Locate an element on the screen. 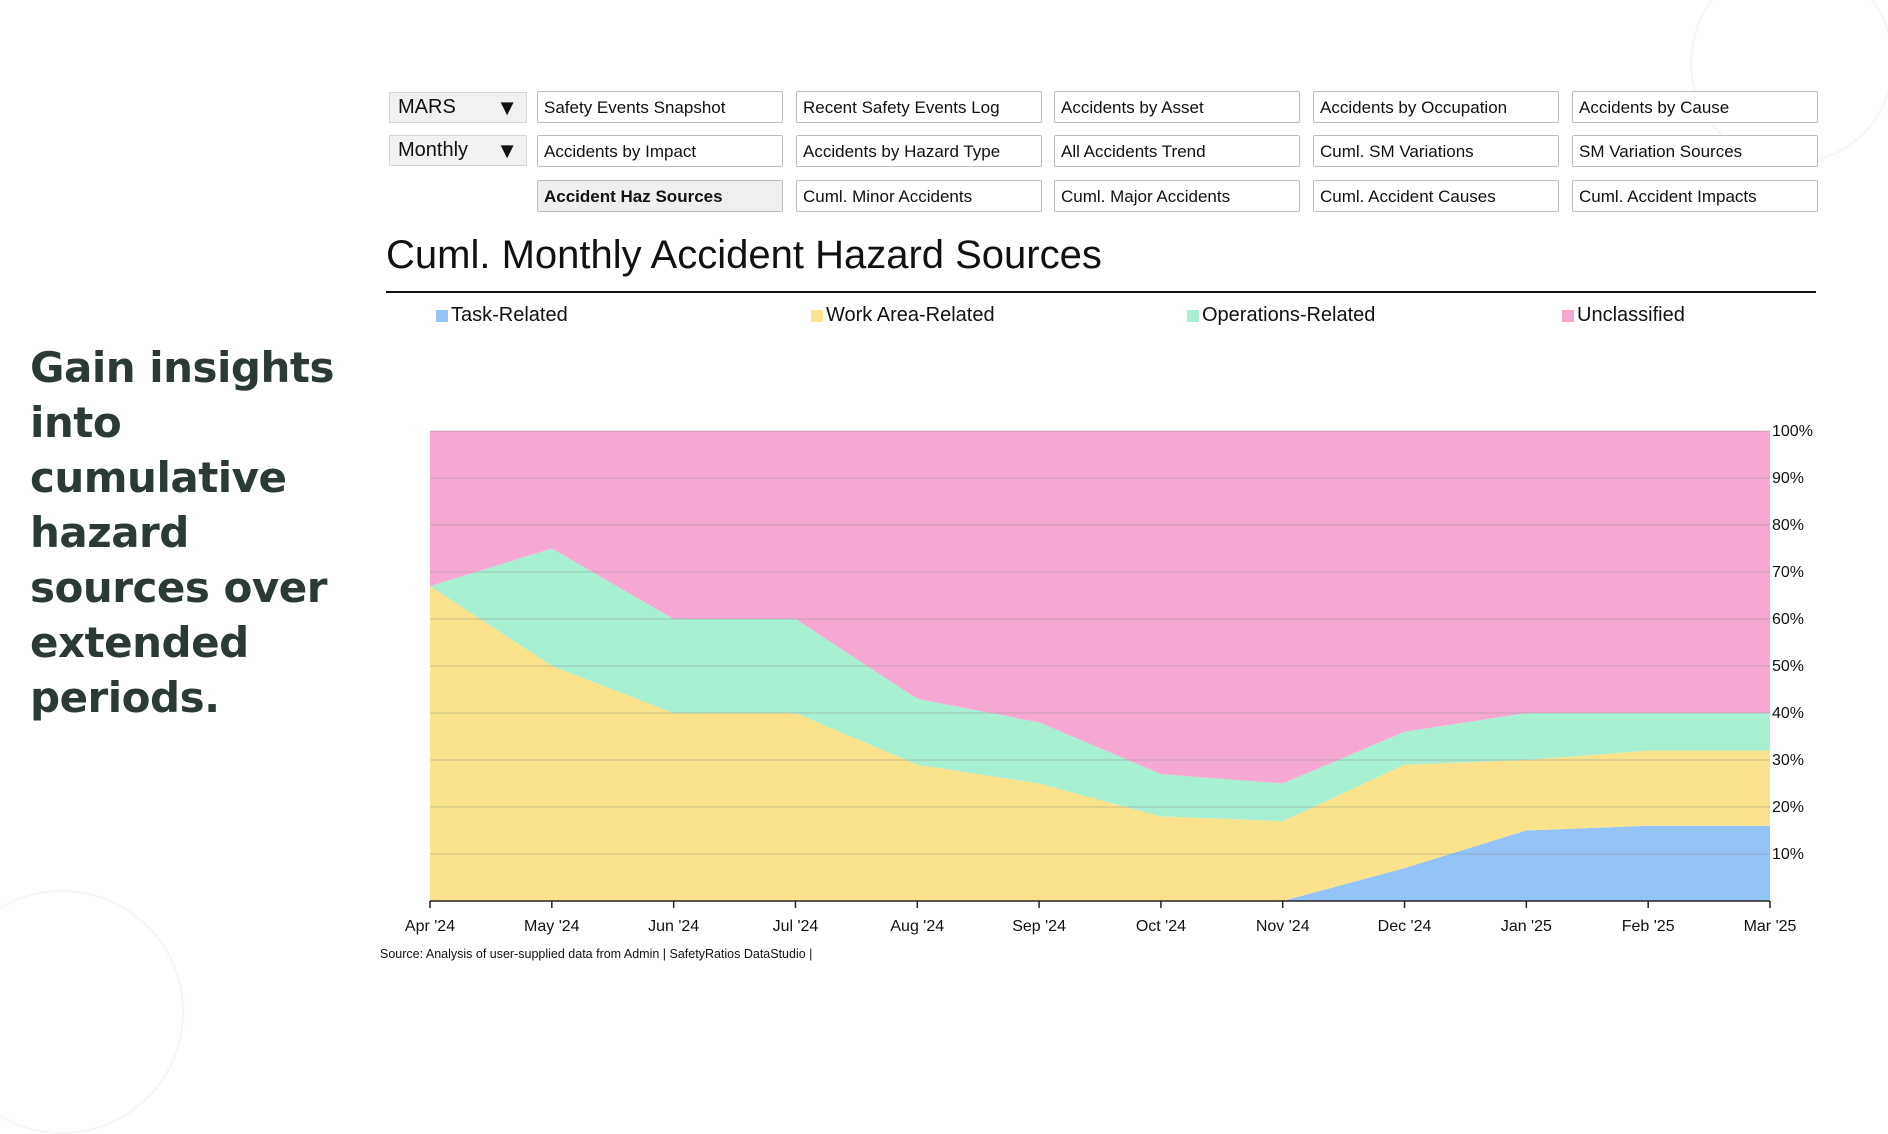  x-tick-label: Oct '24 is located at coordinates (1161, 926).